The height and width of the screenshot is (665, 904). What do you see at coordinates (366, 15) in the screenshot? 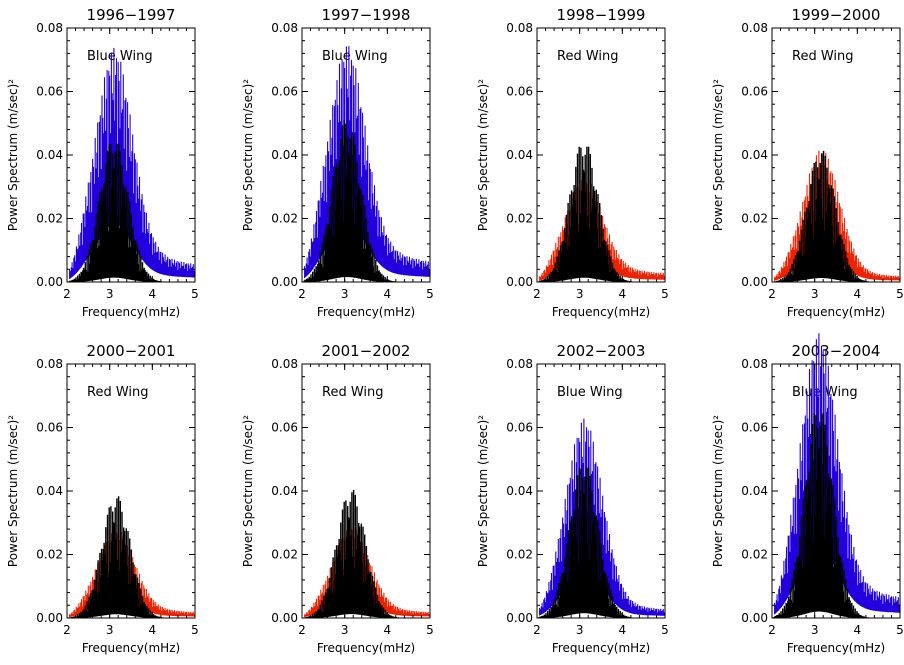
I see `chart-title: 1997−1998` at bounding box center [366, 15].